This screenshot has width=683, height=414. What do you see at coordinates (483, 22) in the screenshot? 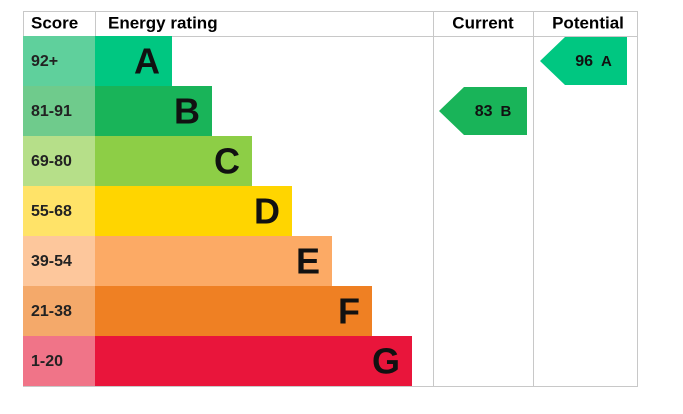
I see `header-current: Current` at bounding box center [483, 22].